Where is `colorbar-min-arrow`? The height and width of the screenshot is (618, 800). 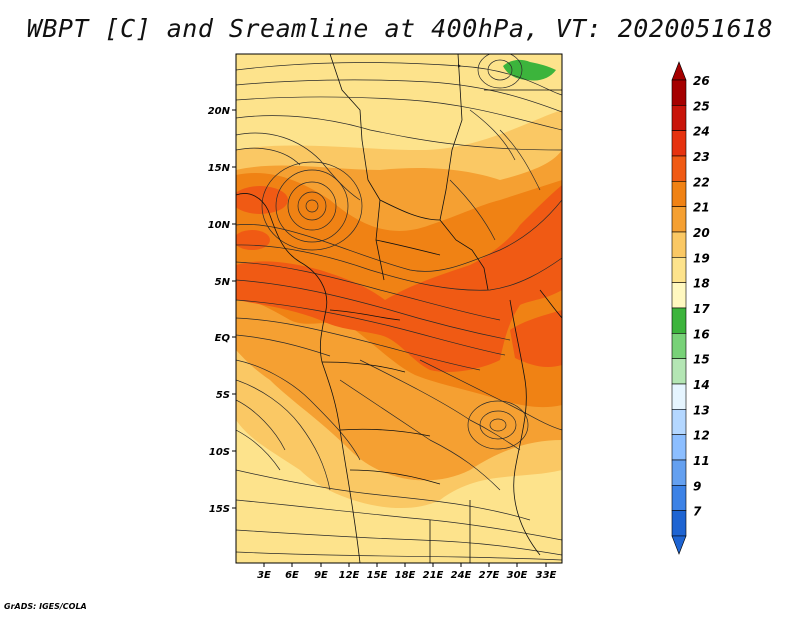 colorbar-min-arrow is located at coordinates (679, 545).